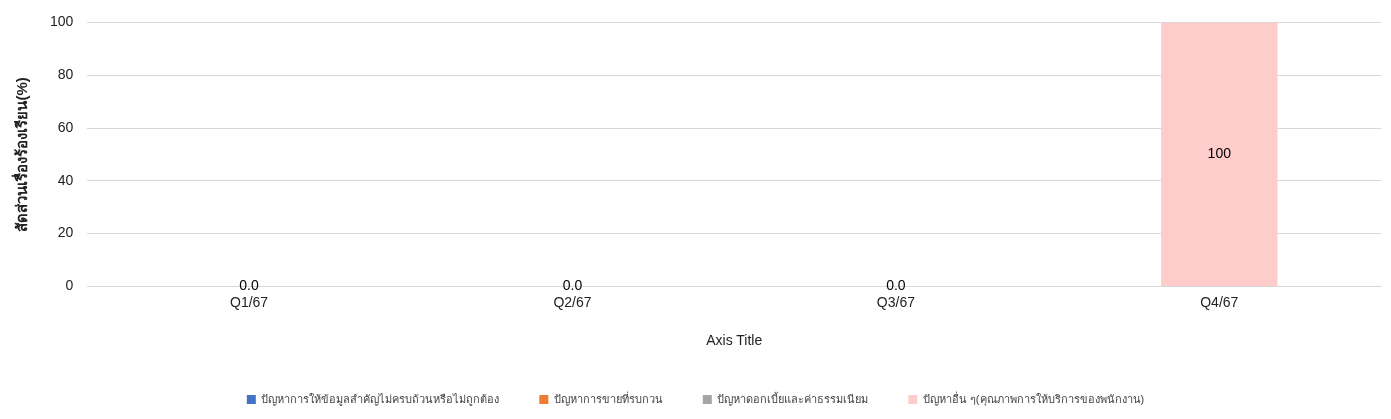 This screenshot has height=419, width=1391. I want to click on legend-label: ปัญหาอื่น ๆ(คุณภาพการให้บริการของพนักงาน), so click(1033, 398).